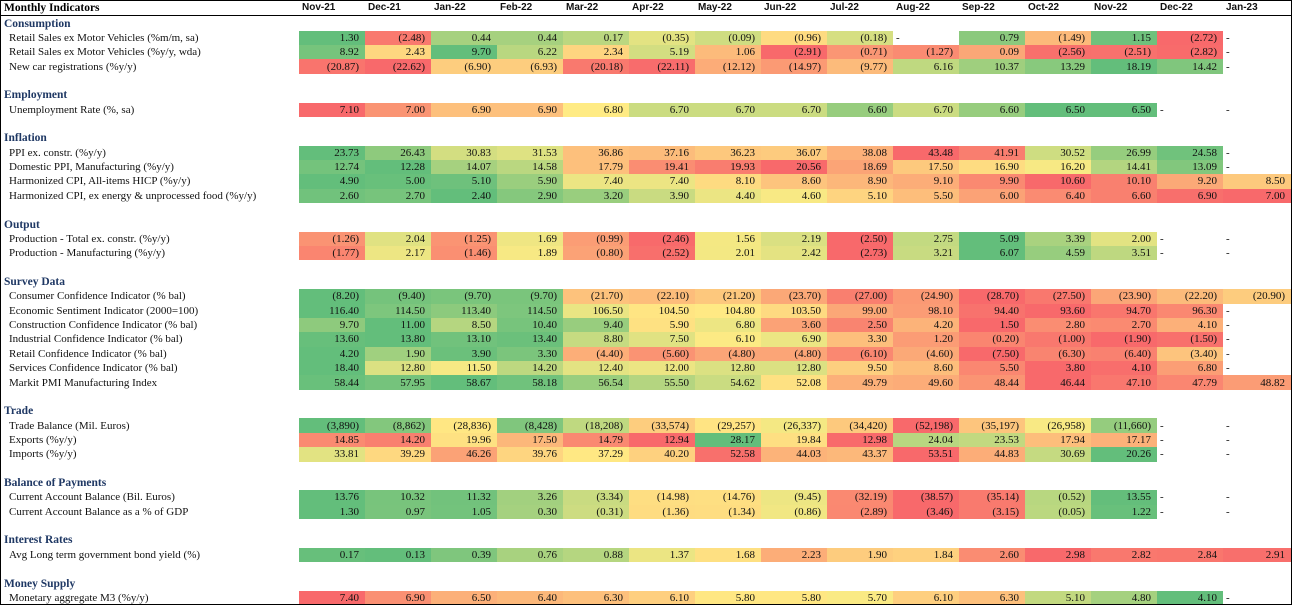 The image size is (1292, 605). Describe the element at coordinates (992, 382) in the screenshot. I see `value-cell: 48.44` at that location.